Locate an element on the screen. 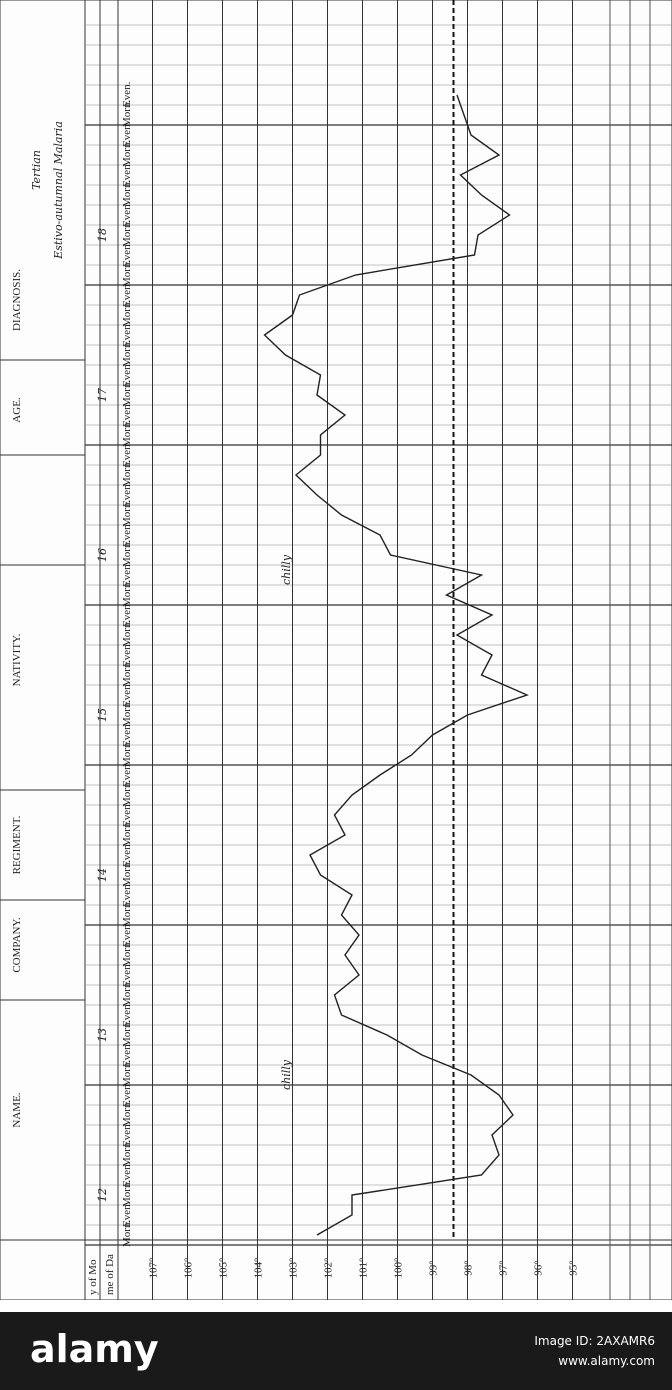 The height and width of the screenshot is (1390, 672). header-label: AGE. is located at coordinates (17, 410).